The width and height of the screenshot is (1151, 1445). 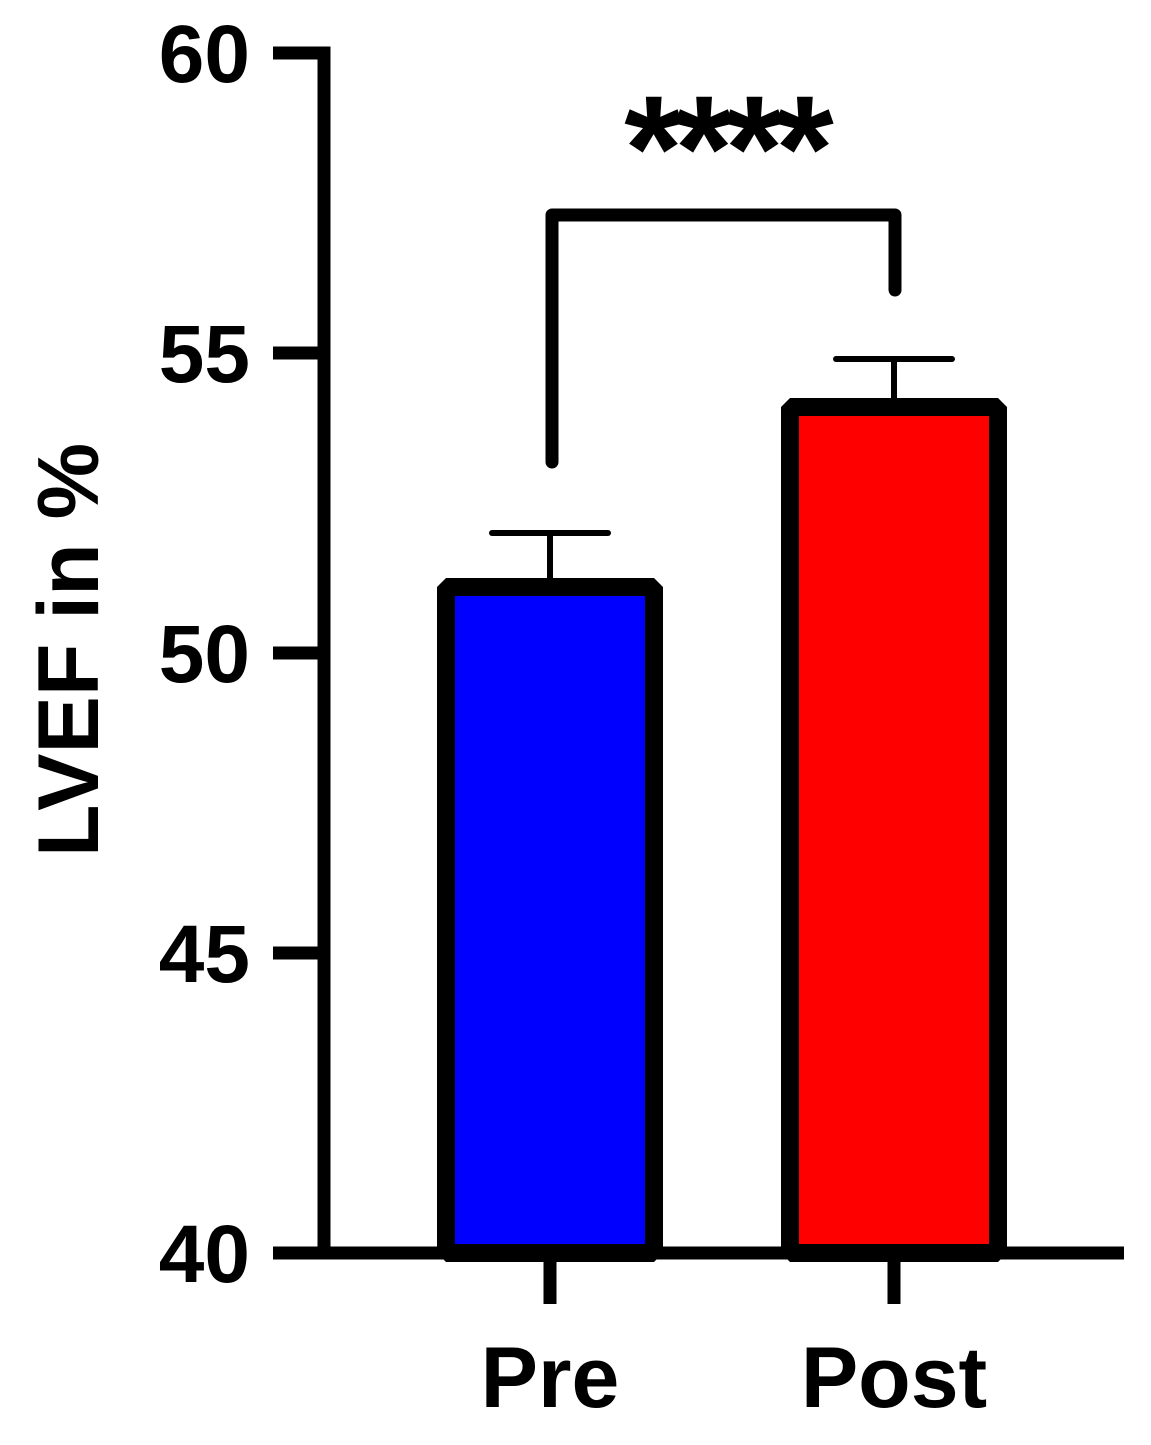 I want to click on x-axis: Pre Post, so click(x=698, y=1336).